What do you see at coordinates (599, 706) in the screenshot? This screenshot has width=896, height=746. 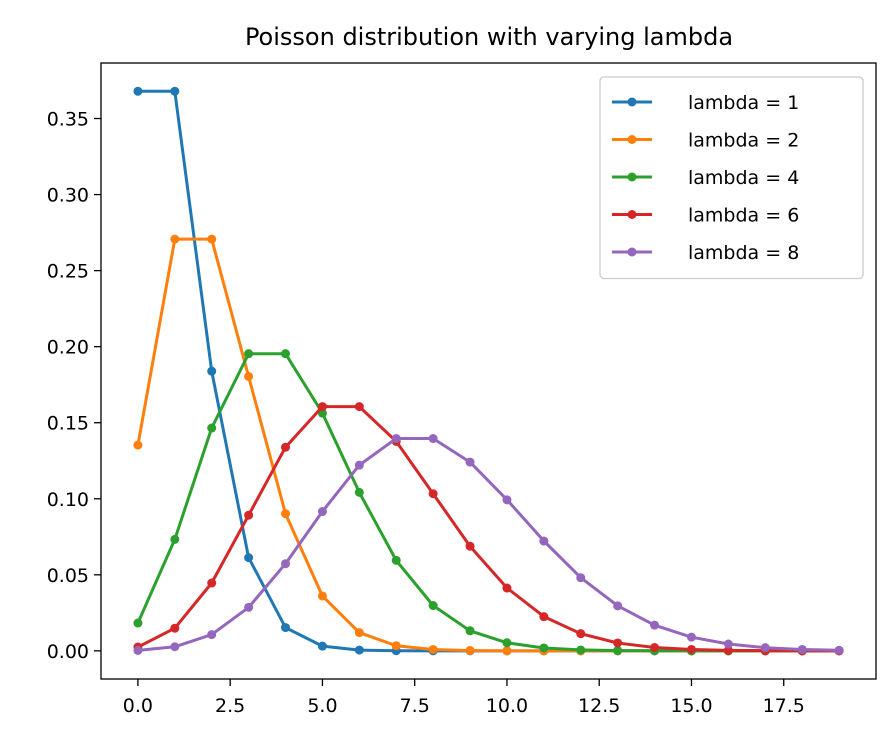 I see `x-tick-label: 12.5` at bounding box center [599, 706].